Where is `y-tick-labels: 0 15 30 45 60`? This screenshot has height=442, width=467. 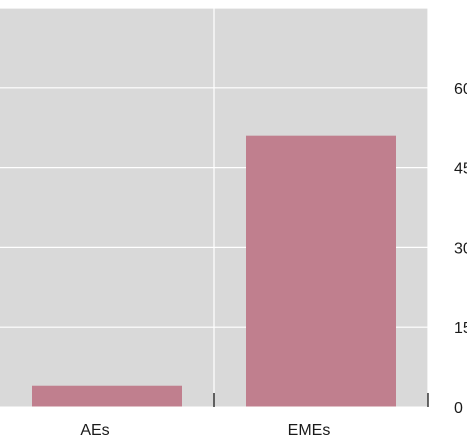
y-tick-labels: 0 15 30 45 60 is located at coordinates (460, 249).